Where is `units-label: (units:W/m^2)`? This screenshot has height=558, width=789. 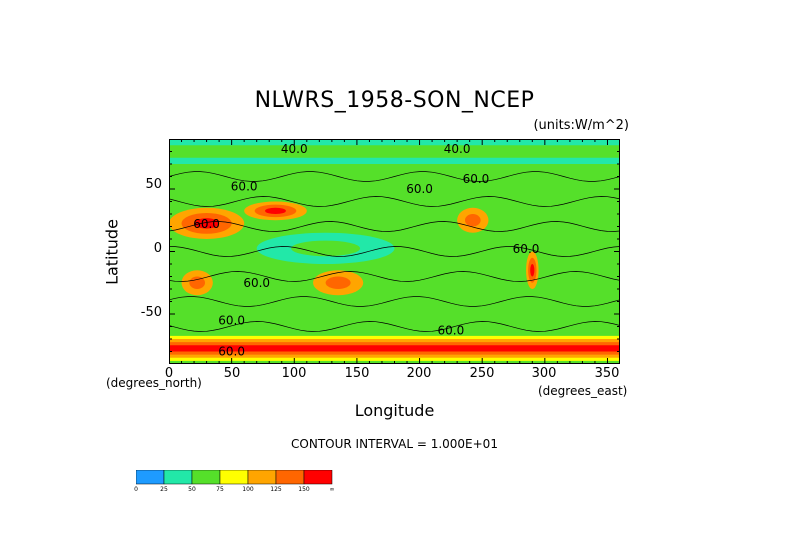 units-label: (units:W/m^2) is located at coordinates (581, 125).